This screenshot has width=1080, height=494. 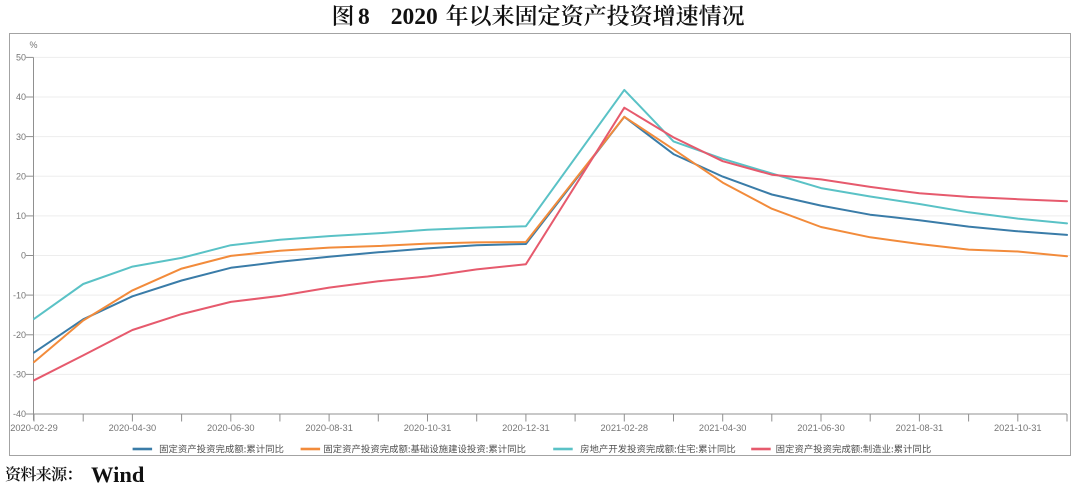 I want to click on svg-text: 2021-06-30, so click(x=821, y=428).